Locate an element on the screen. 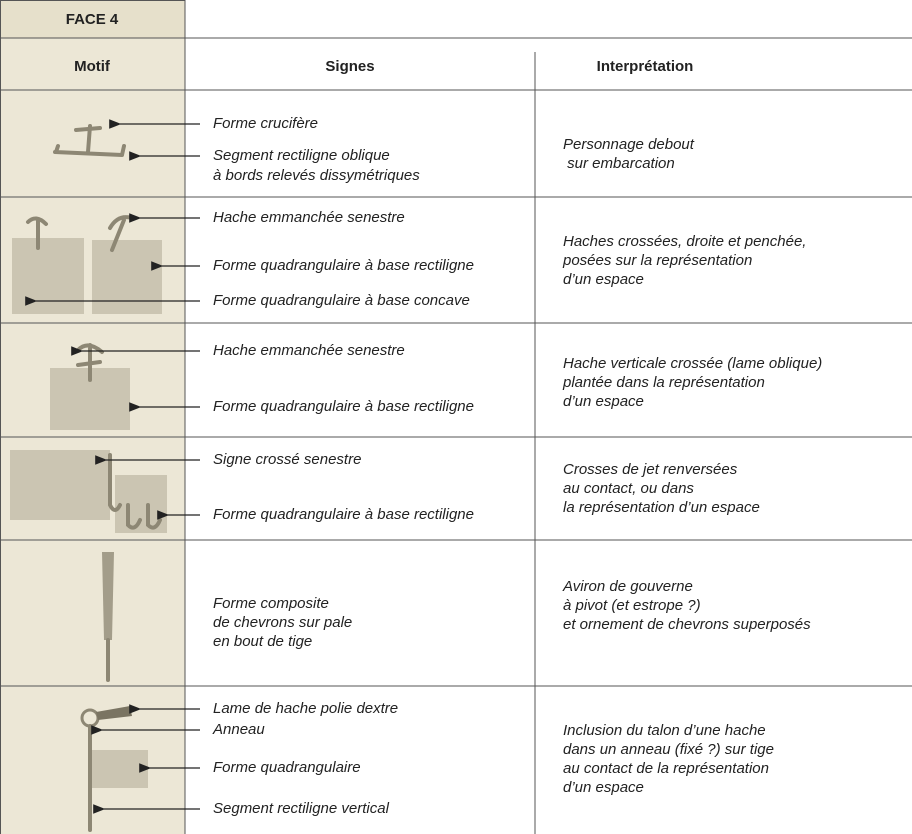 The image size is (912, 834). page-title: FACE 4 is located at coordinates (92, 19).